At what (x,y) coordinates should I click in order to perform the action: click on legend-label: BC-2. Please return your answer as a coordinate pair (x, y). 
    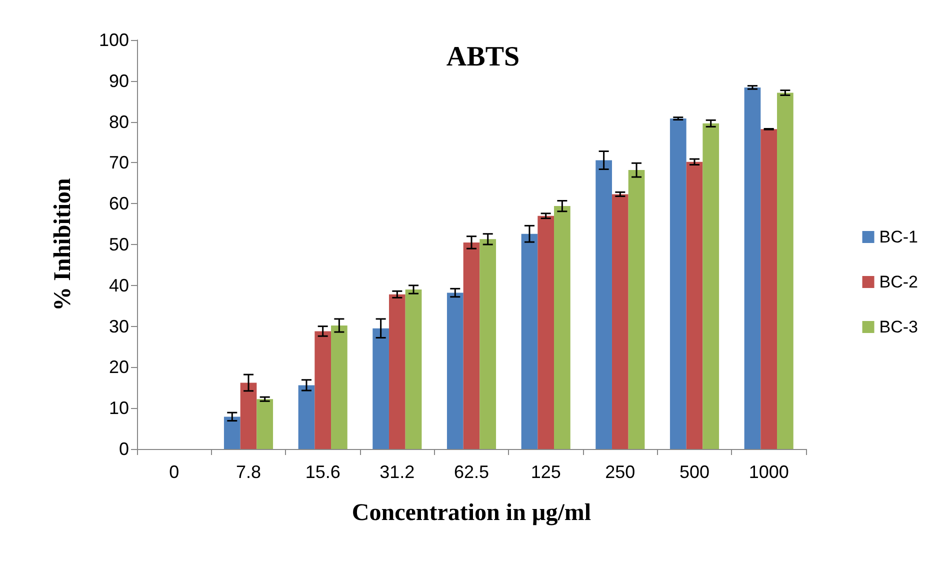
    Looking at the image, I should click on (898, 282).